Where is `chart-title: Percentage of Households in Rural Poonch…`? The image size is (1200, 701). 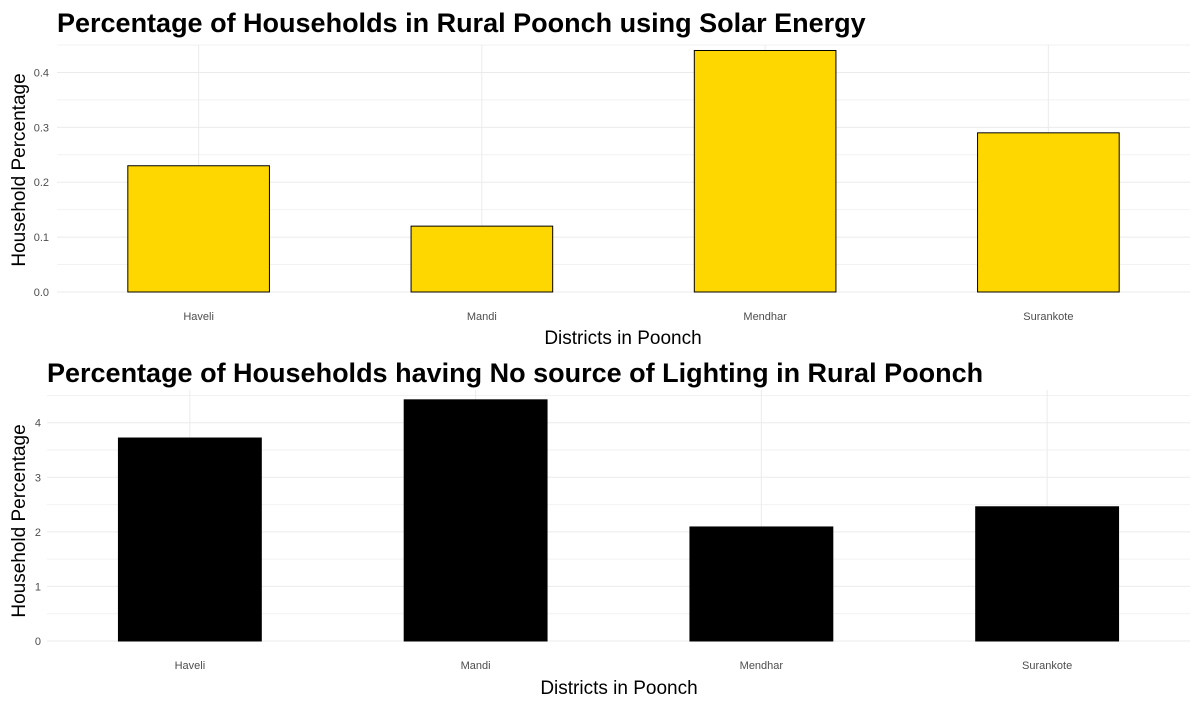
chart-title: Percentage of Households in Rural Poonch… is located at coordinates (461, 23).